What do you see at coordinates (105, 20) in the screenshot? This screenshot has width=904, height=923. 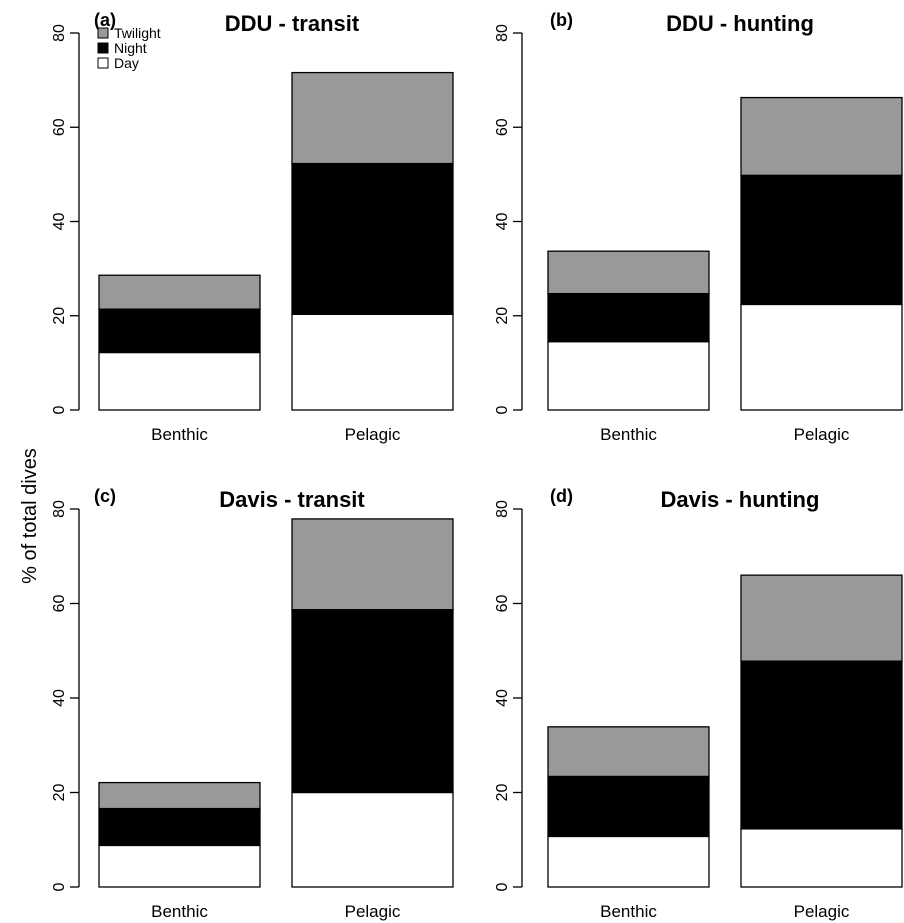 I see `panel-letter: (a)` at bounding box center [105, 20].